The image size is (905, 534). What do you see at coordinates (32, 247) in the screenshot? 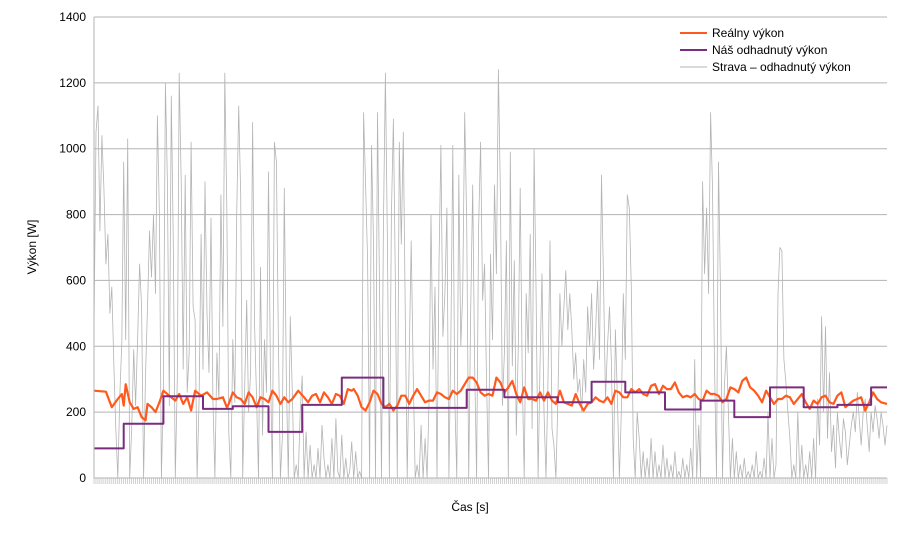
I see `y-axis-title: Výkon [W]` at bounding box center [32, 247].